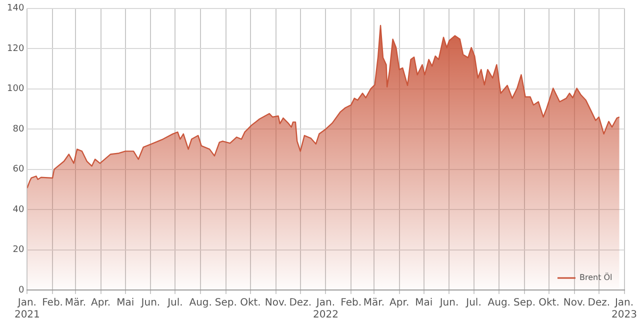 The width and height of the screenshot is (640, 326). I want to click on y-tick-label: 0, so click(21, 290).